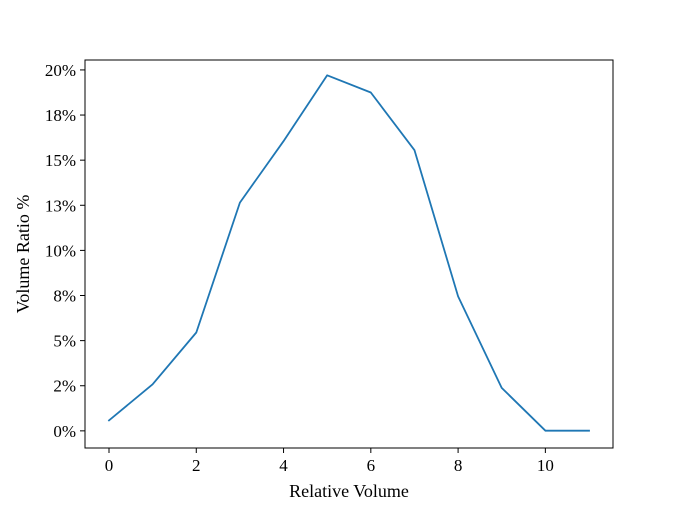  Describe the element at coordinates (64, 296) in the screenshot. I see `y-tick-label: 8%` at that location.